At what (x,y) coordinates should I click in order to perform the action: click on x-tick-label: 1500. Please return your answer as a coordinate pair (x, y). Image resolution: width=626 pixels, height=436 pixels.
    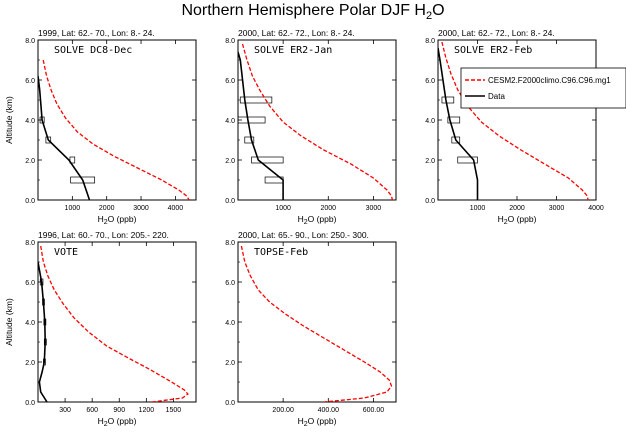
    Looking at the image, I should click on (174, 410).